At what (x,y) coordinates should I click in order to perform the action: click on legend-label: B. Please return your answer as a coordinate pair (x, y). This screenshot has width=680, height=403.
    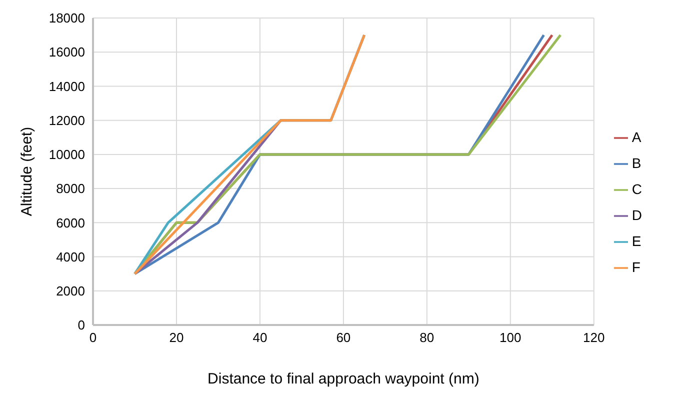
    Looking at the image, I should click on (637, 162).